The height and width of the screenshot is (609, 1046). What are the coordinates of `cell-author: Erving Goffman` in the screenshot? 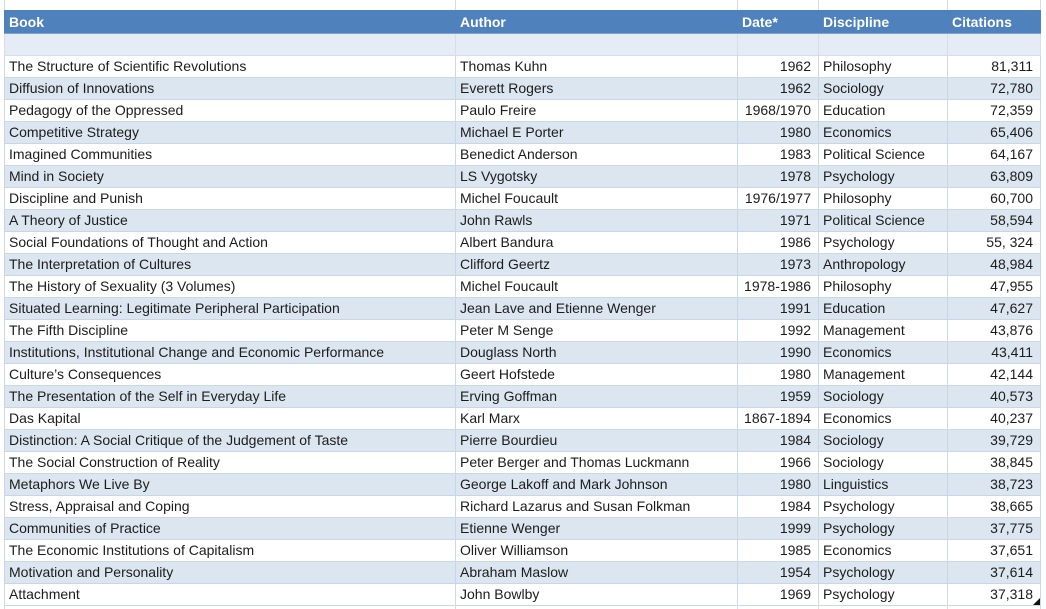 It's located at (596, 396).